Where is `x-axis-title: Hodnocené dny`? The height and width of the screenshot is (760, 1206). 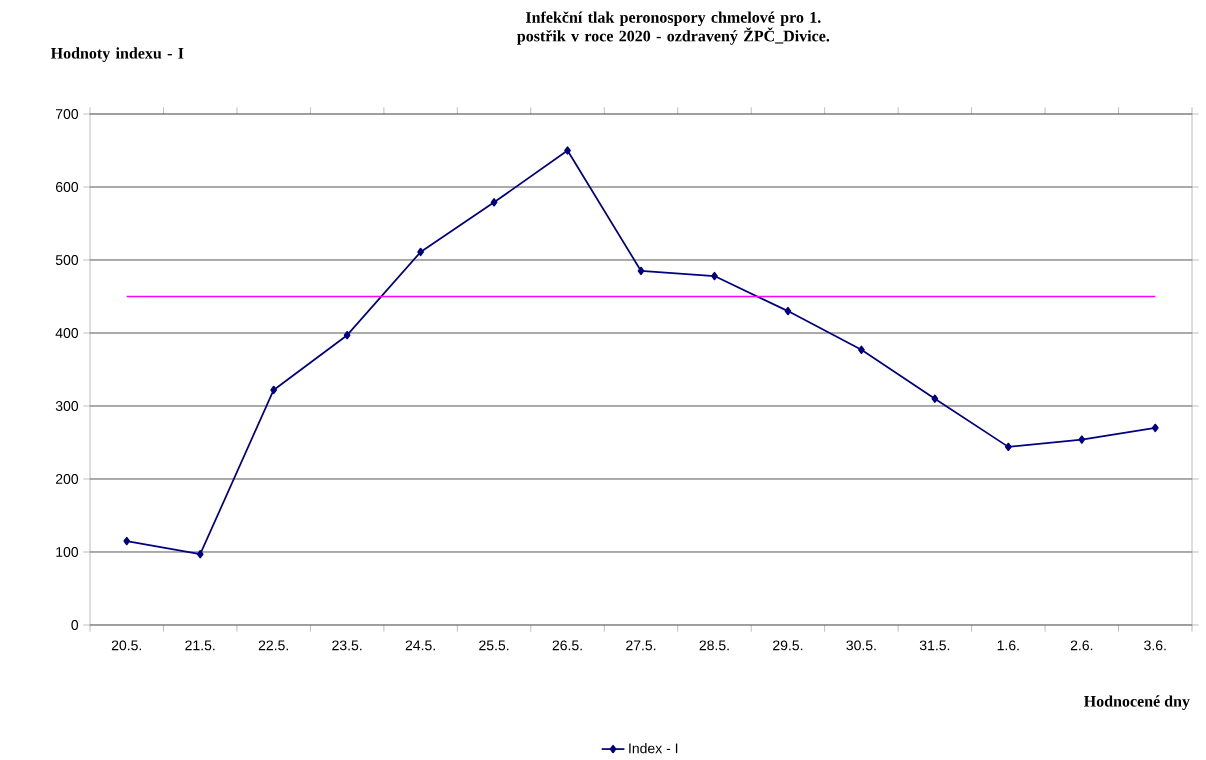 x-axis-title: Hodnocené dny is located at coordinates (1136, 702).